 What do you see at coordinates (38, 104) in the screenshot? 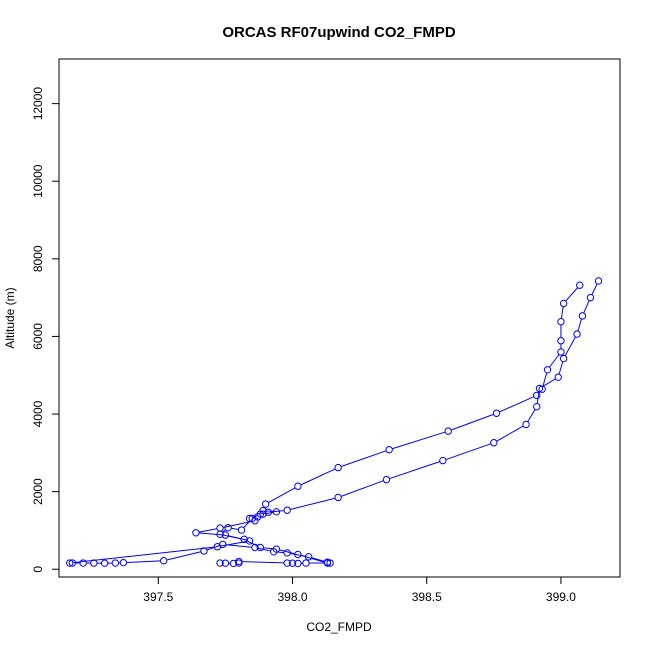
I see `y-tick-label: 12000` at bounding box center [38, 104].